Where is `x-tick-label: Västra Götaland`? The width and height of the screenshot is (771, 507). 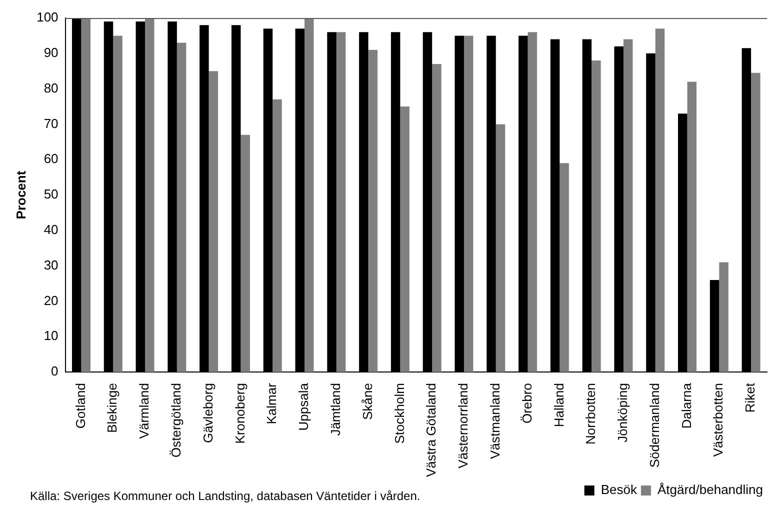 x-tick-label: Västra Götaland is located at coordinates (431, 430).